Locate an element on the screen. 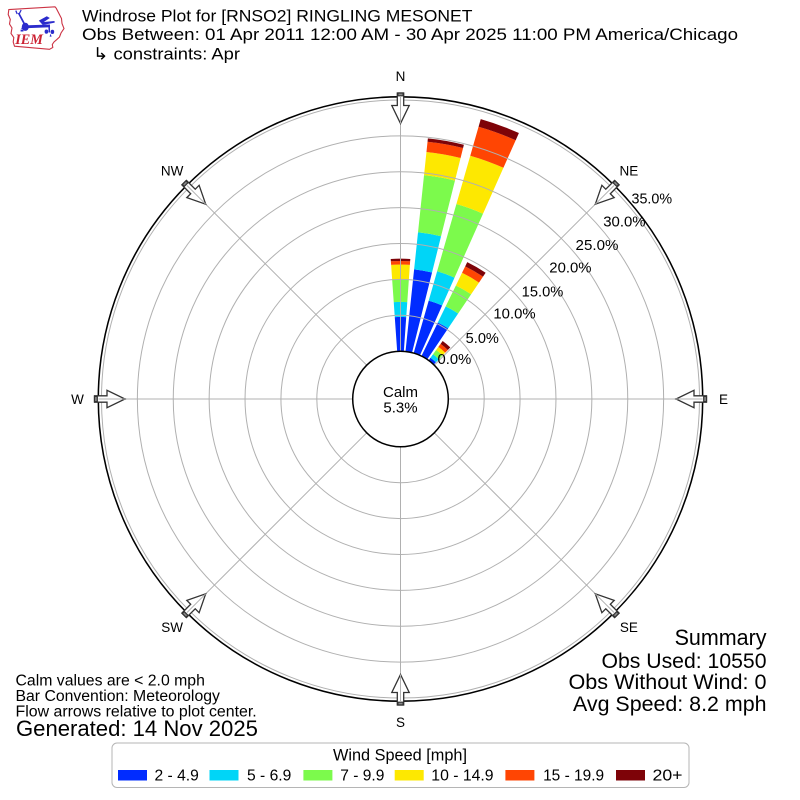 This screenshot has width=800, height=800. svg-text: SE is located at coordinates (629, 627).